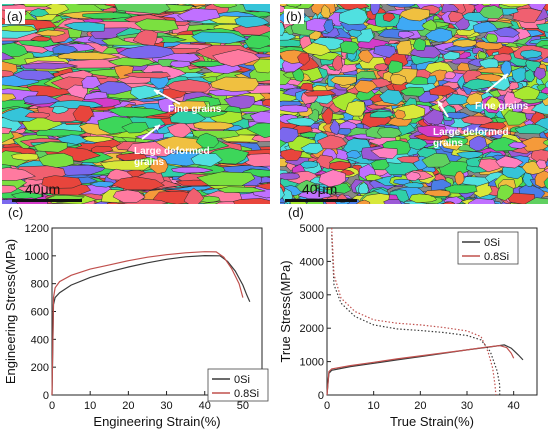 The height and width of the screenshot is (440, 550). I want to click on panel-label-a: (a), so click(15, 16).